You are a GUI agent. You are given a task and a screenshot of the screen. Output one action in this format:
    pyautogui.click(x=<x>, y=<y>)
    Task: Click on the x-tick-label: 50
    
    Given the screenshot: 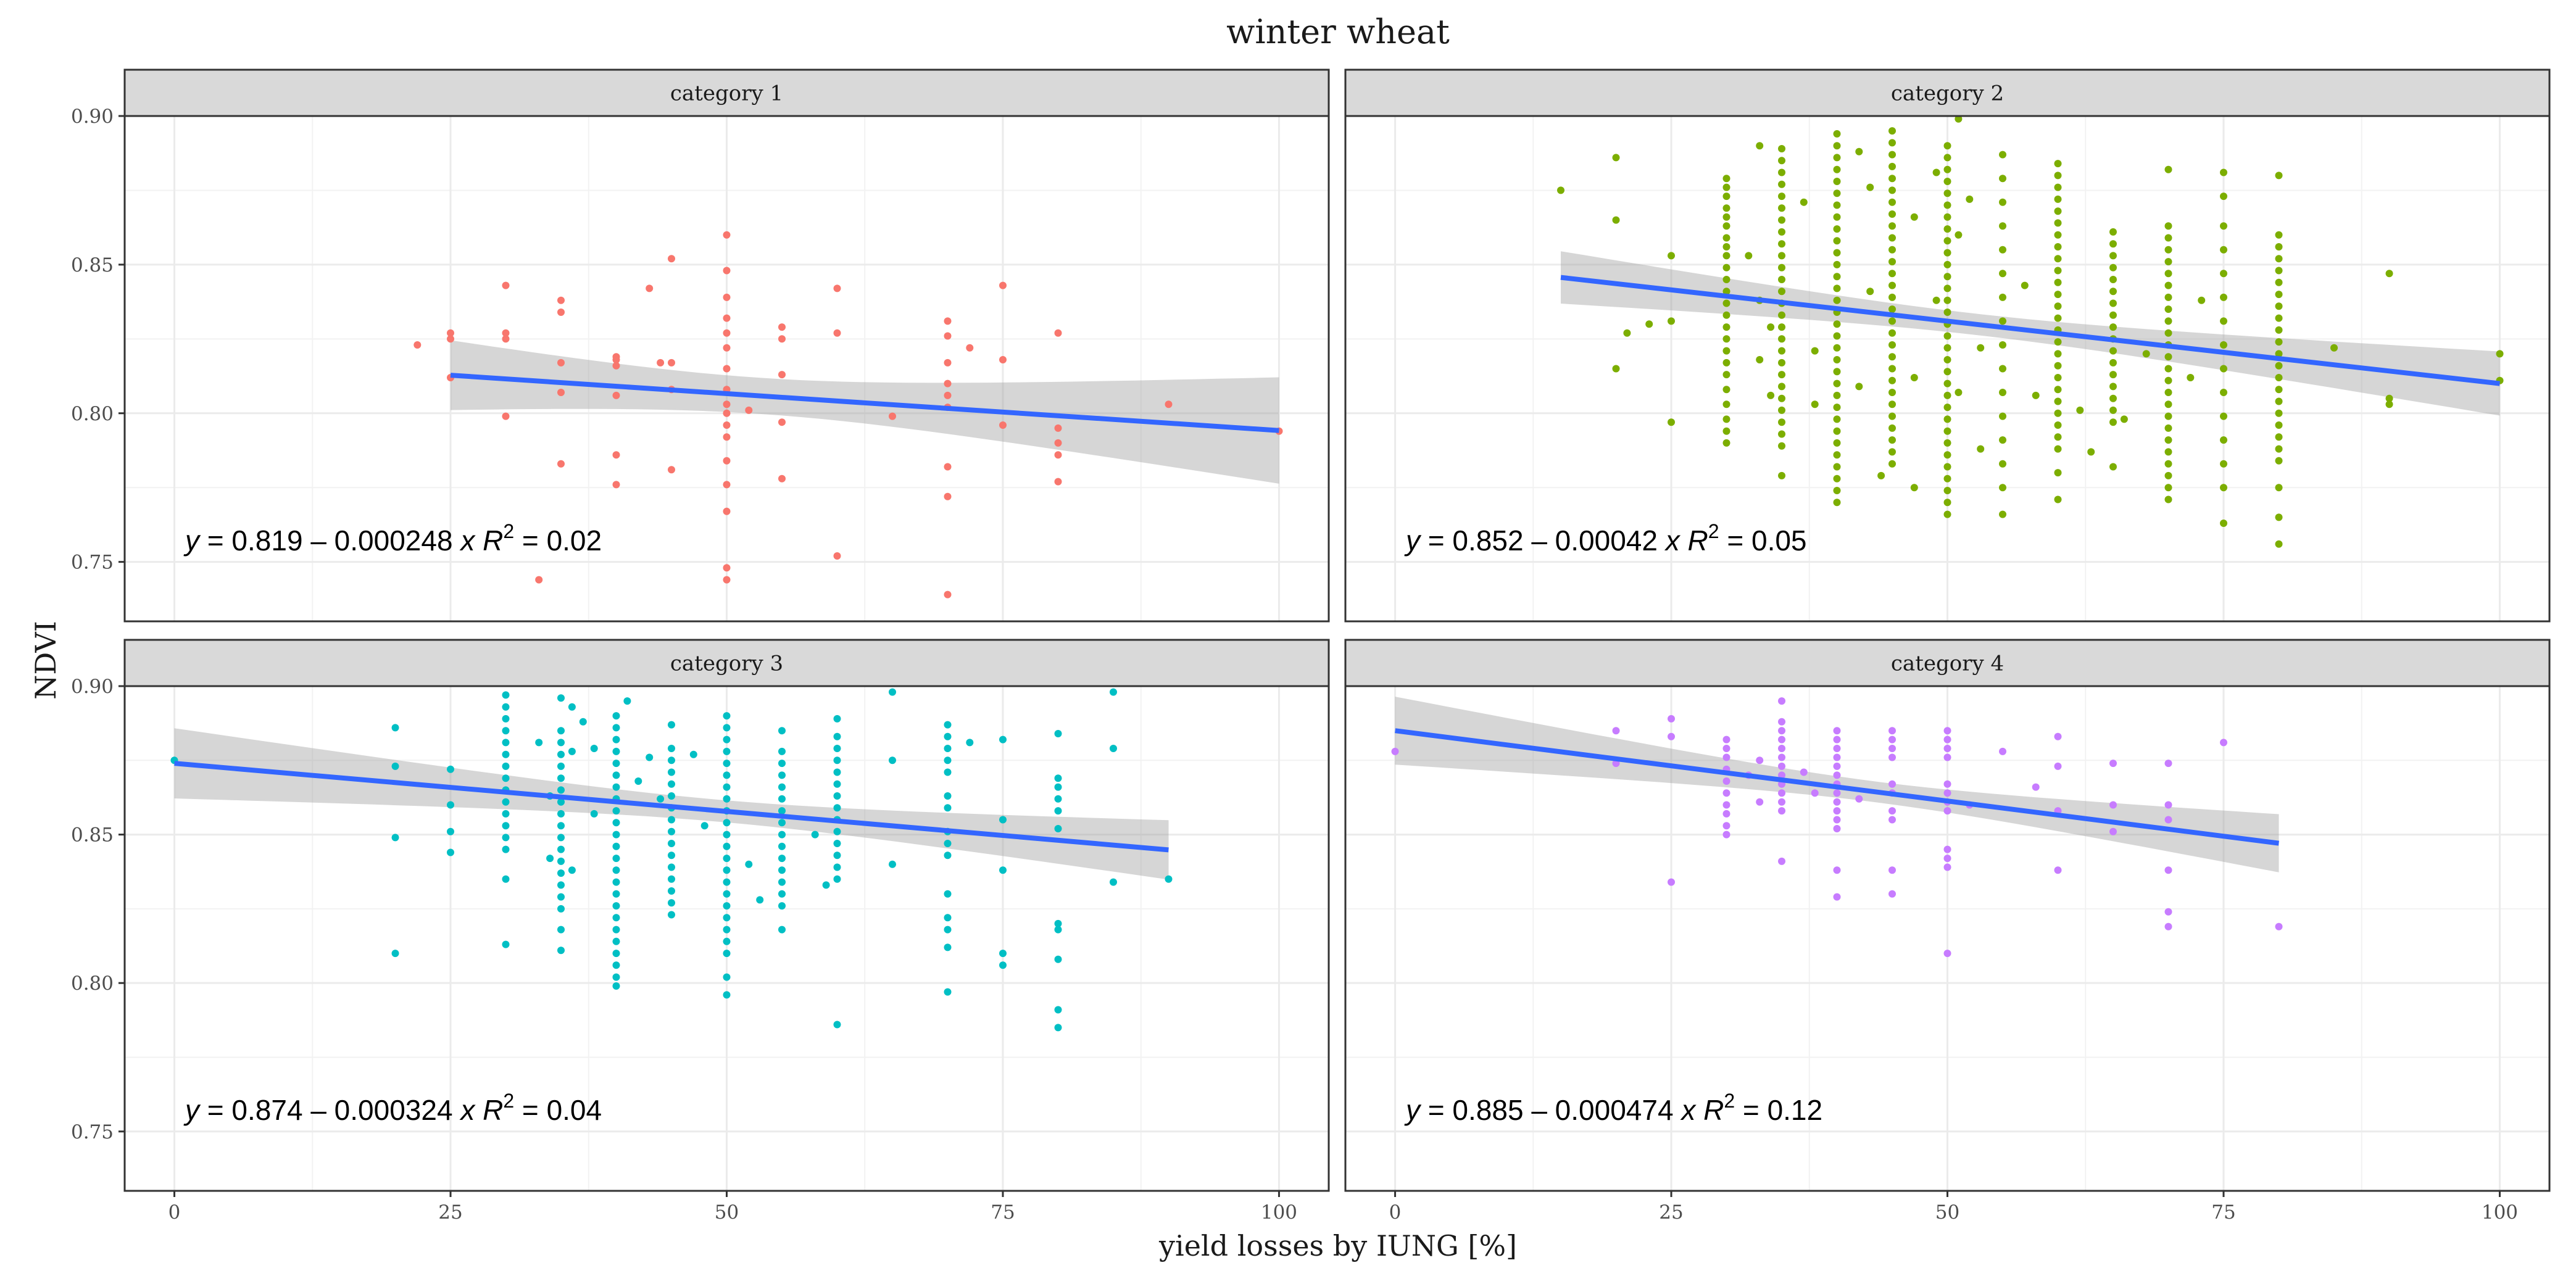 What is the action you would take?
    pyautogui.click(x=727, y=1212)
    